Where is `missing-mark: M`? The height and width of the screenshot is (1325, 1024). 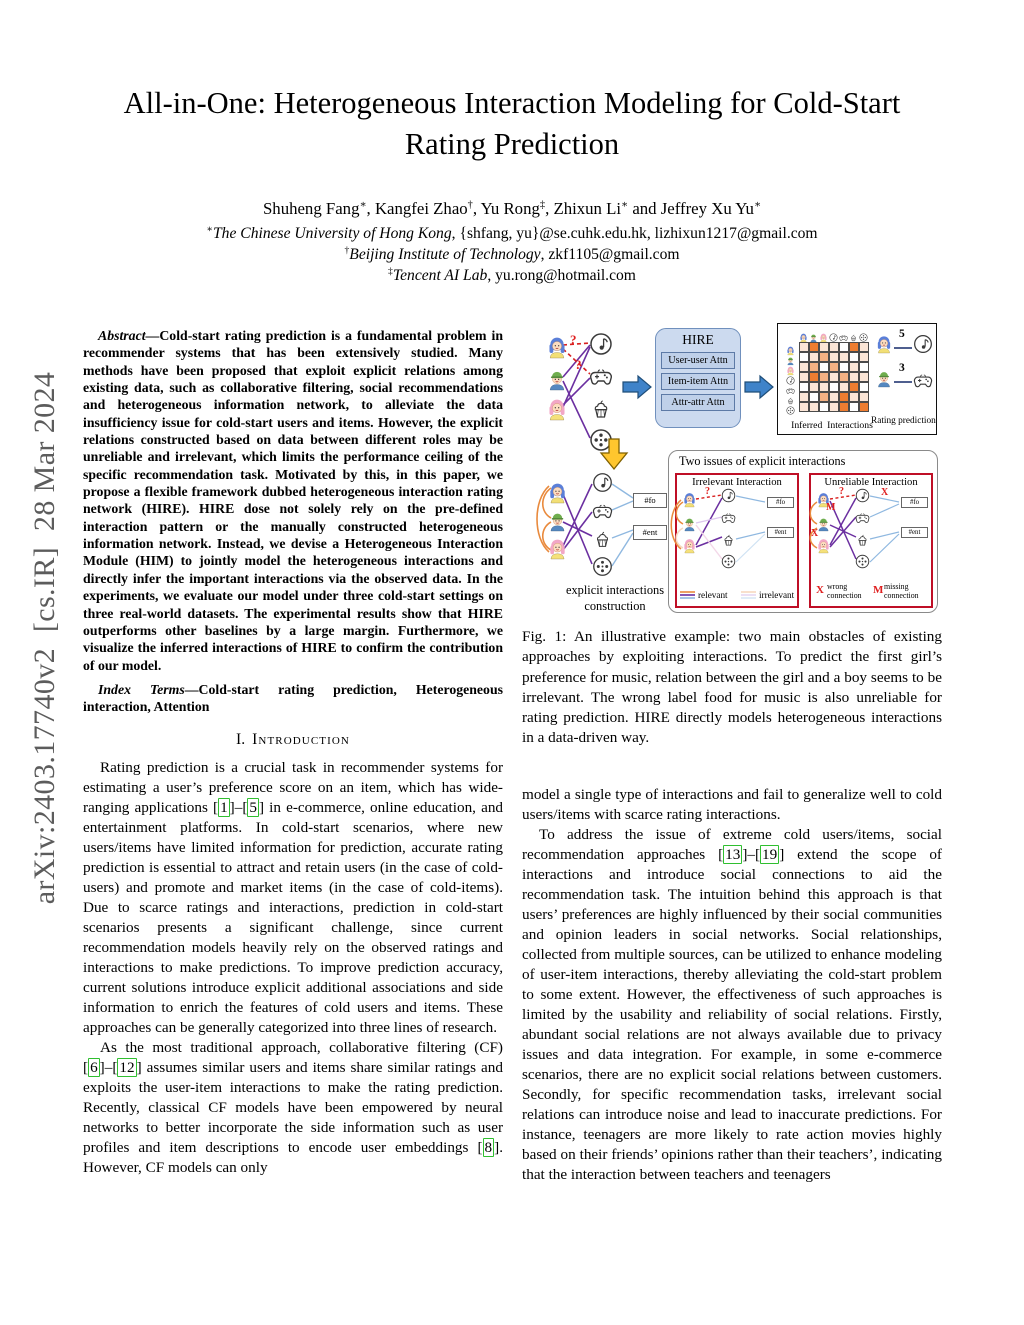
missing-mark: M is located at coordinates (831, 507).